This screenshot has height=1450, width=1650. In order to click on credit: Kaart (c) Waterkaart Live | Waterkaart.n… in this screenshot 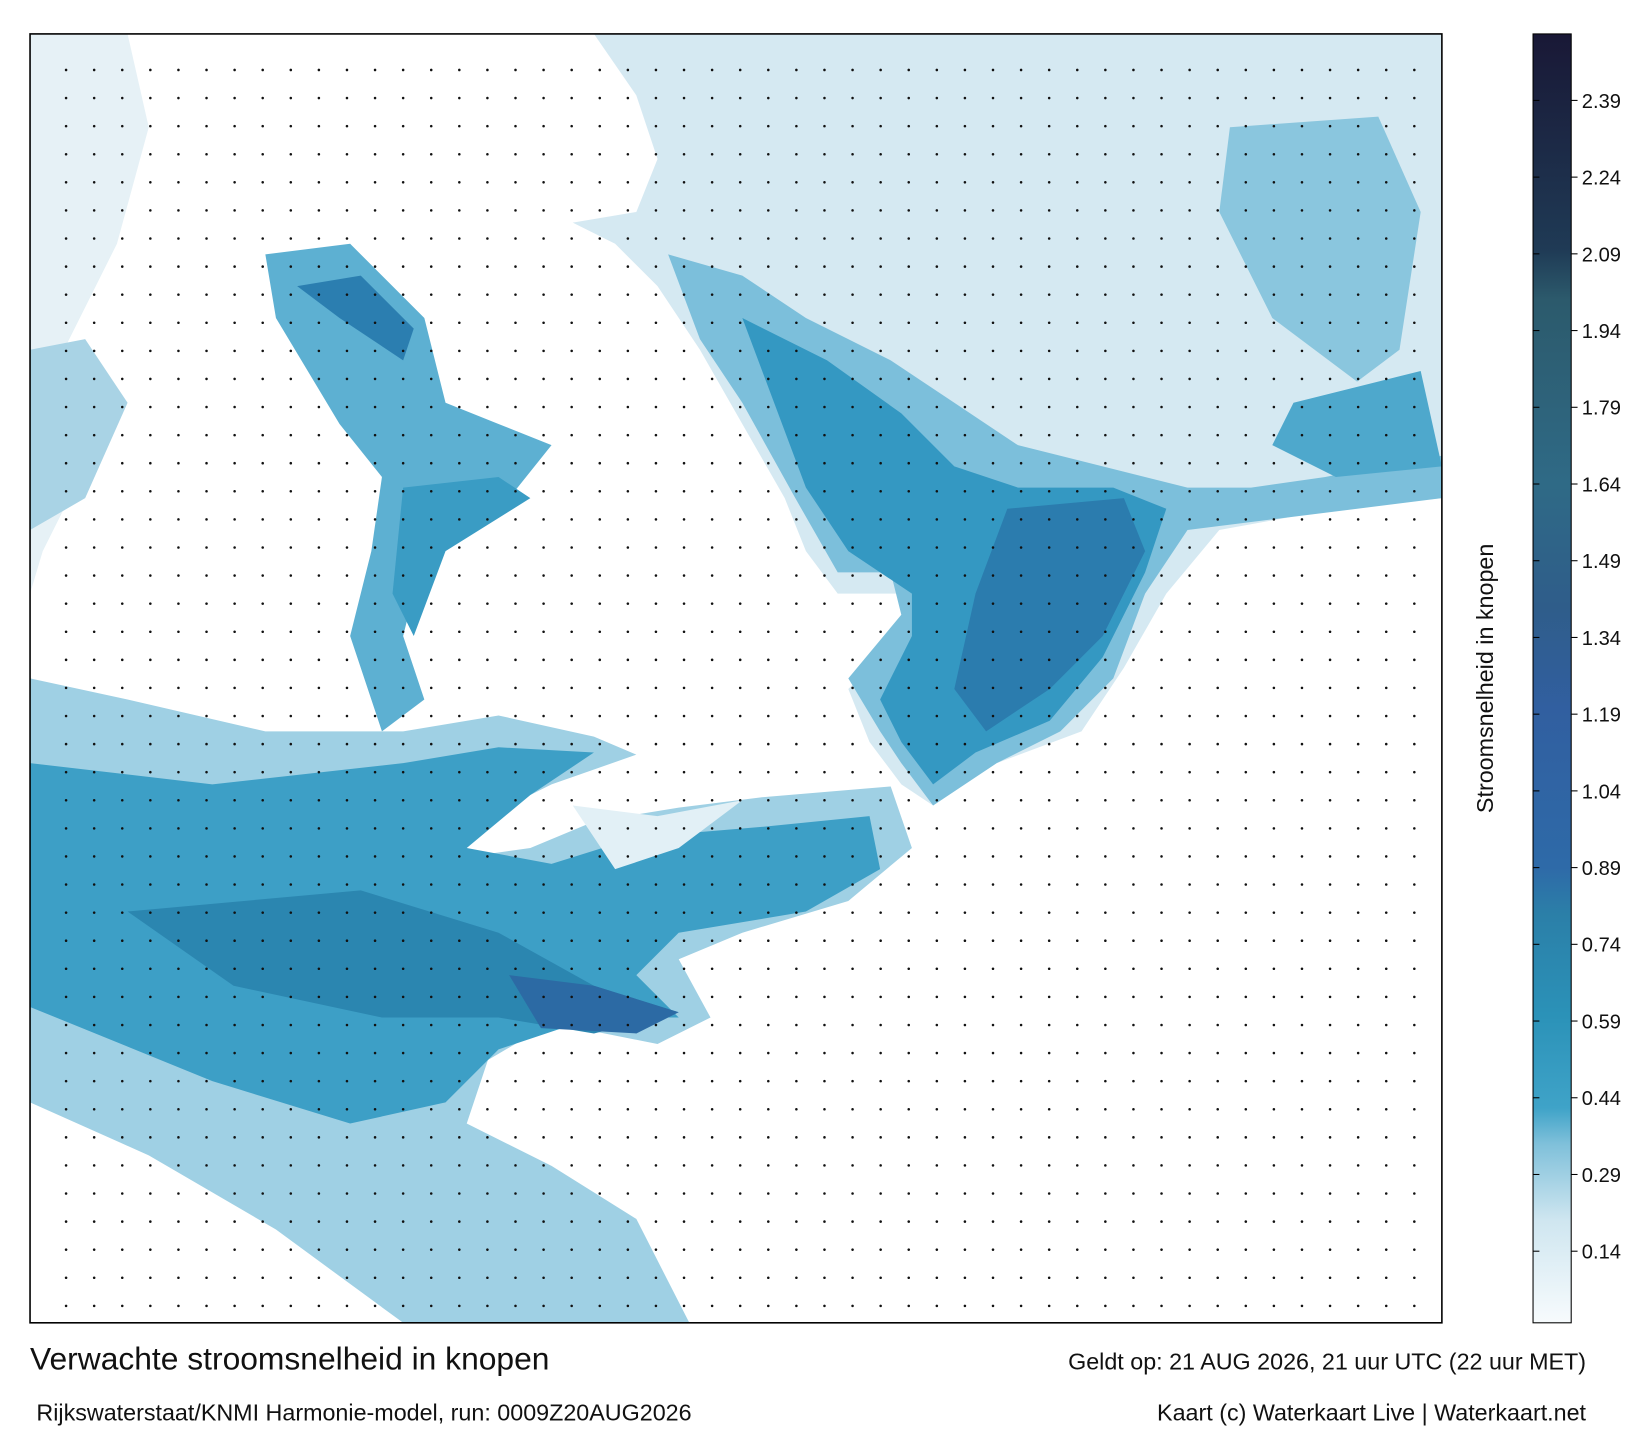, I will do `click(1372, 1412)`.